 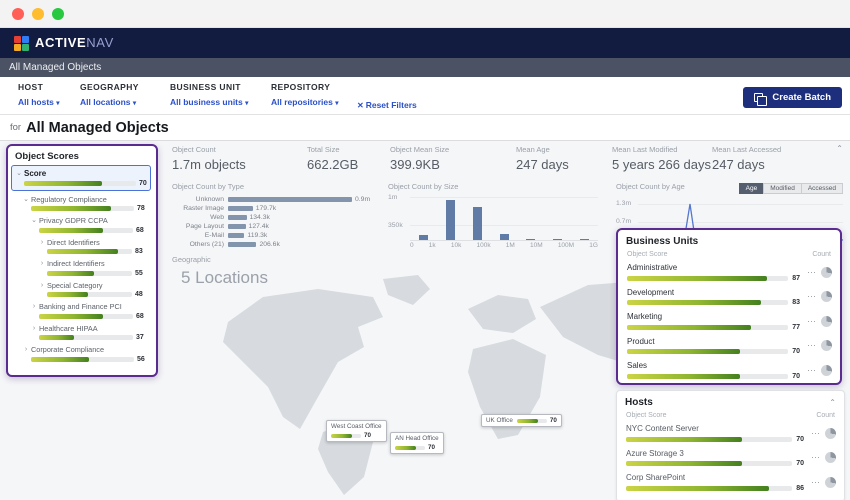 What do you see at coordinates (301, 87) in the screenshot?
I see `tab-repository: REPOSITORY` at bounding box center [301, 87].